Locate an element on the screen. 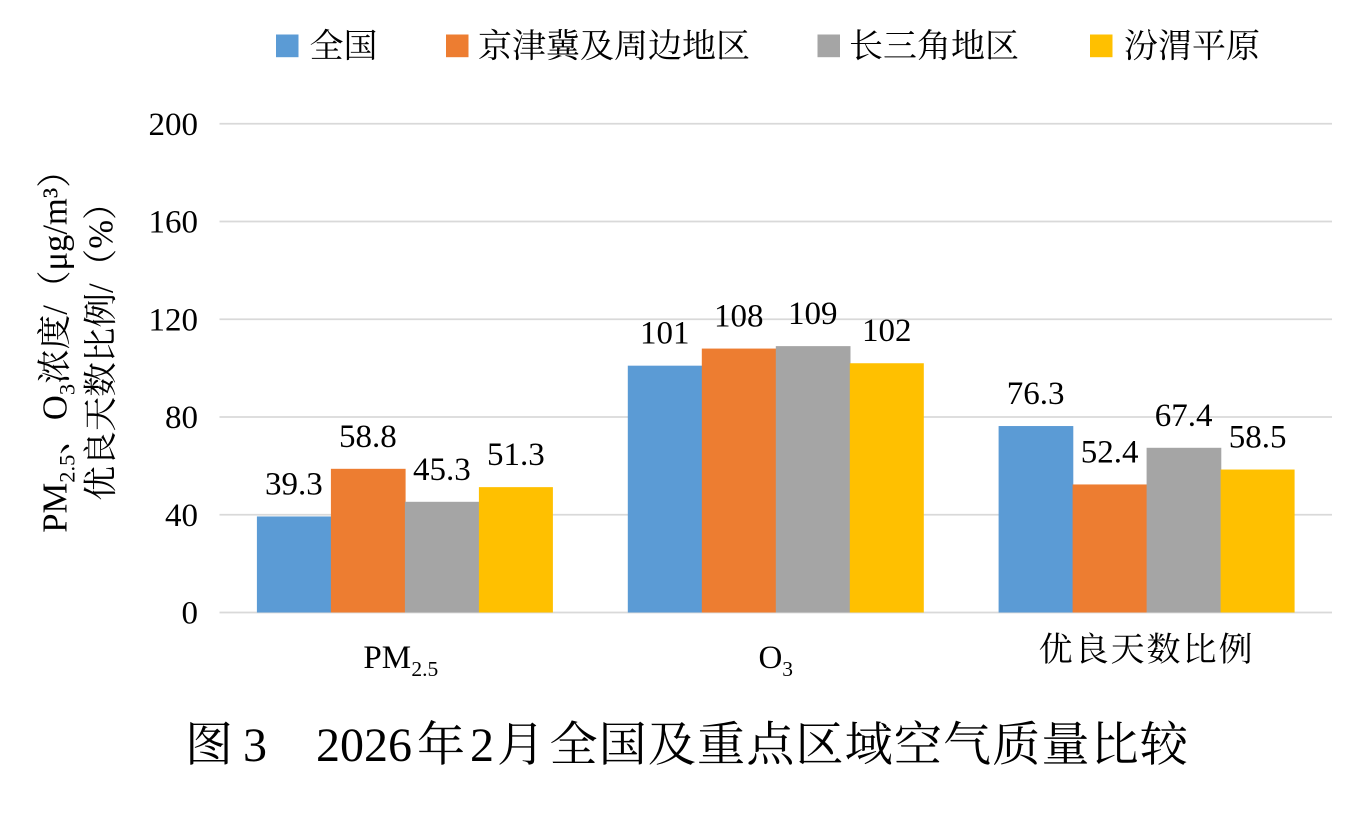  svg-text: 39.3 is located at coordinates (294, 484).